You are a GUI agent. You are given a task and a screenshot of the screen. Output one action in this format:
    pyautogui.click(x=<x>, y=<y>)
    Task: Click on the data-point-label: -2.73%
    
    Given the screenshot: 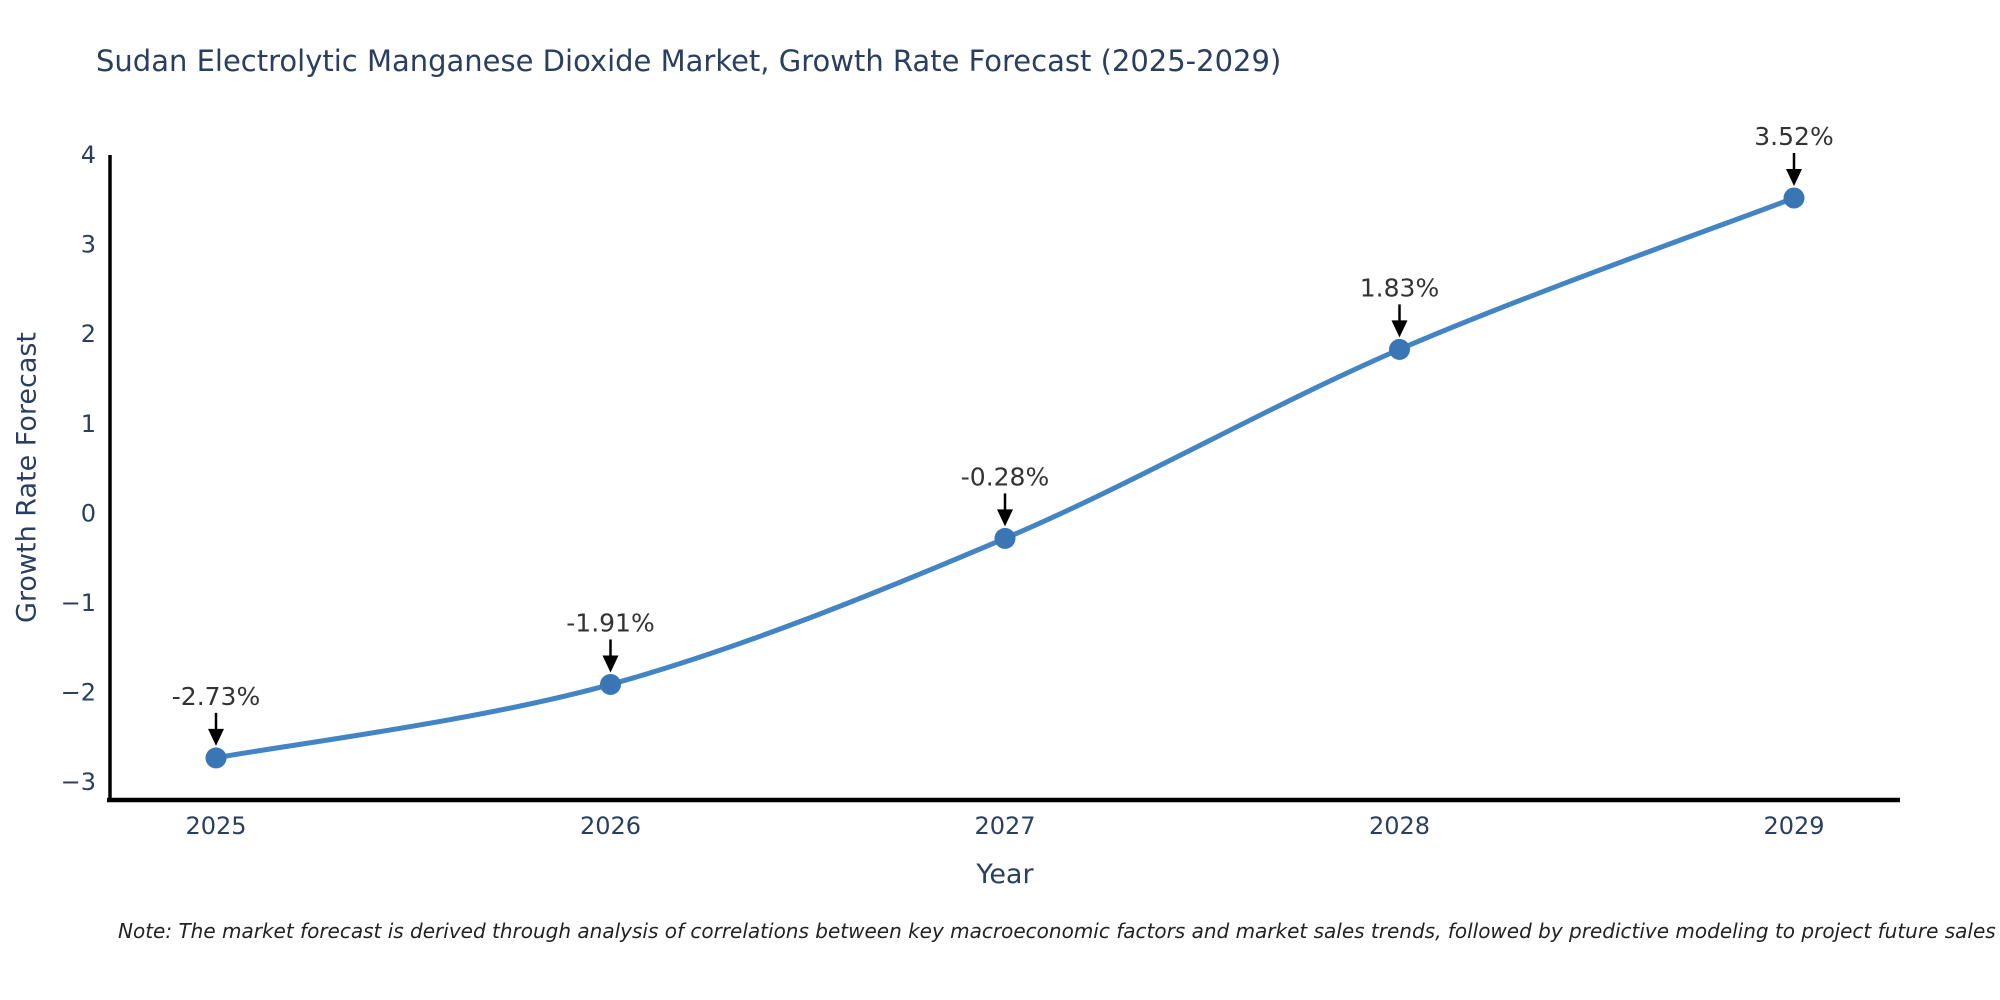 What is the action you would take?
    pyautogui.click(x=216, y=696)
    